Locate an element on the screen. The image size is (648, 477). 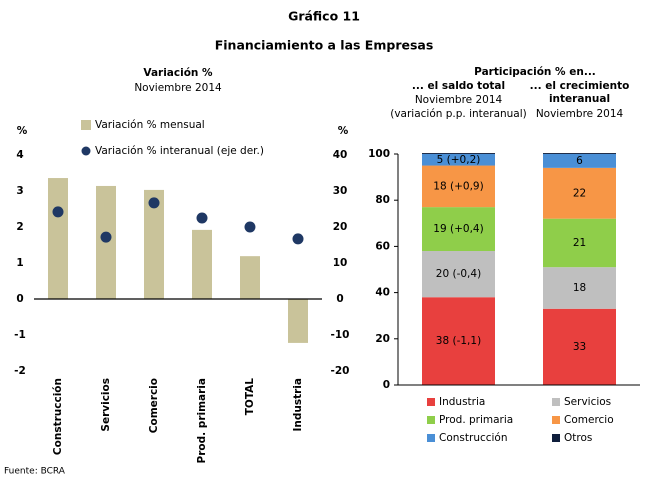
y-tick-label: 80 is located at coordinates (382, 200).